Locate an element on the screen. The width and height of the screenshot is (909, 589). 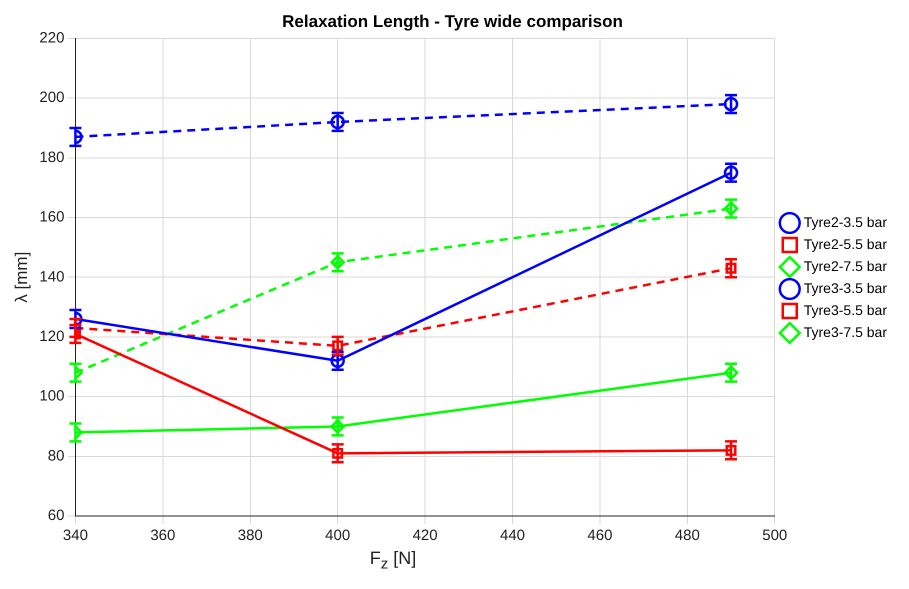
x-tick-label: 480 is located at coordinates (687, 535).